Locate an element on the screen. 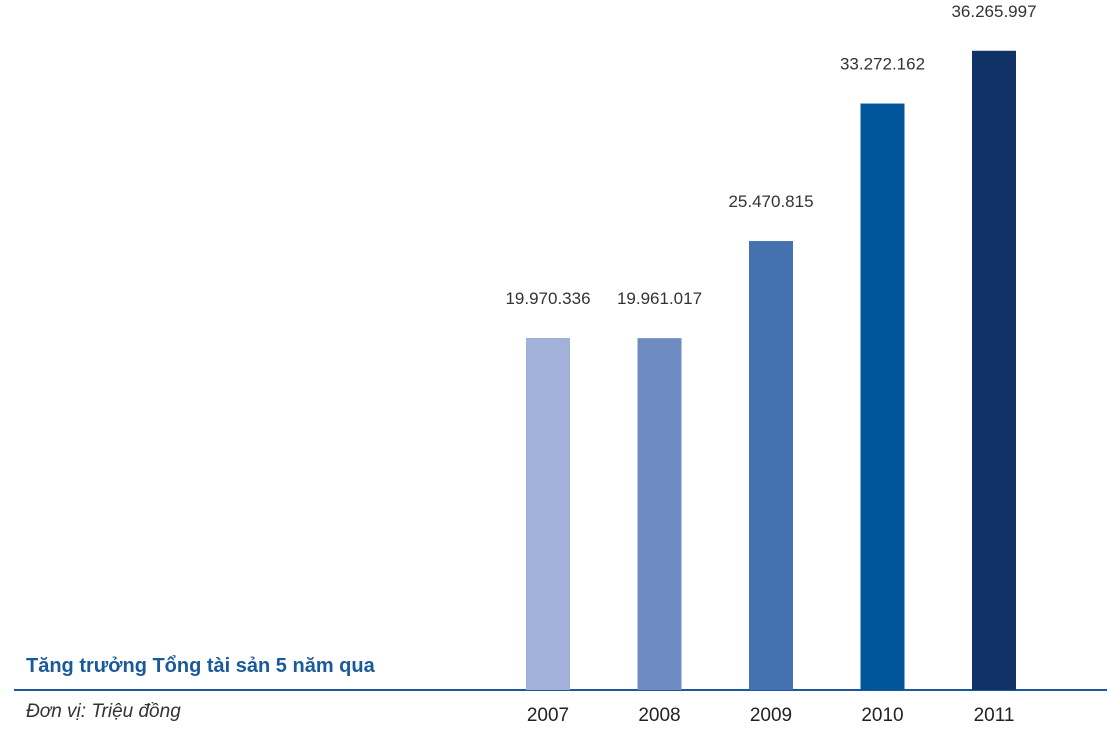 This screenshot has width=1107, height=732. x-tick-label-2007: 2007 is located at coordinates (548, 715).